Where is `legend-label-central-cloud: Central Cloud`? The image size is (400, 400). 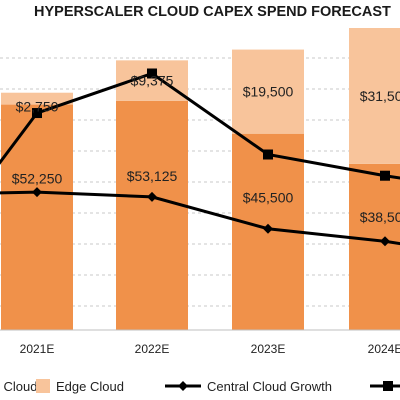 legend-label-central-cloud: Central Cloud is located at coordinates (19, 386).